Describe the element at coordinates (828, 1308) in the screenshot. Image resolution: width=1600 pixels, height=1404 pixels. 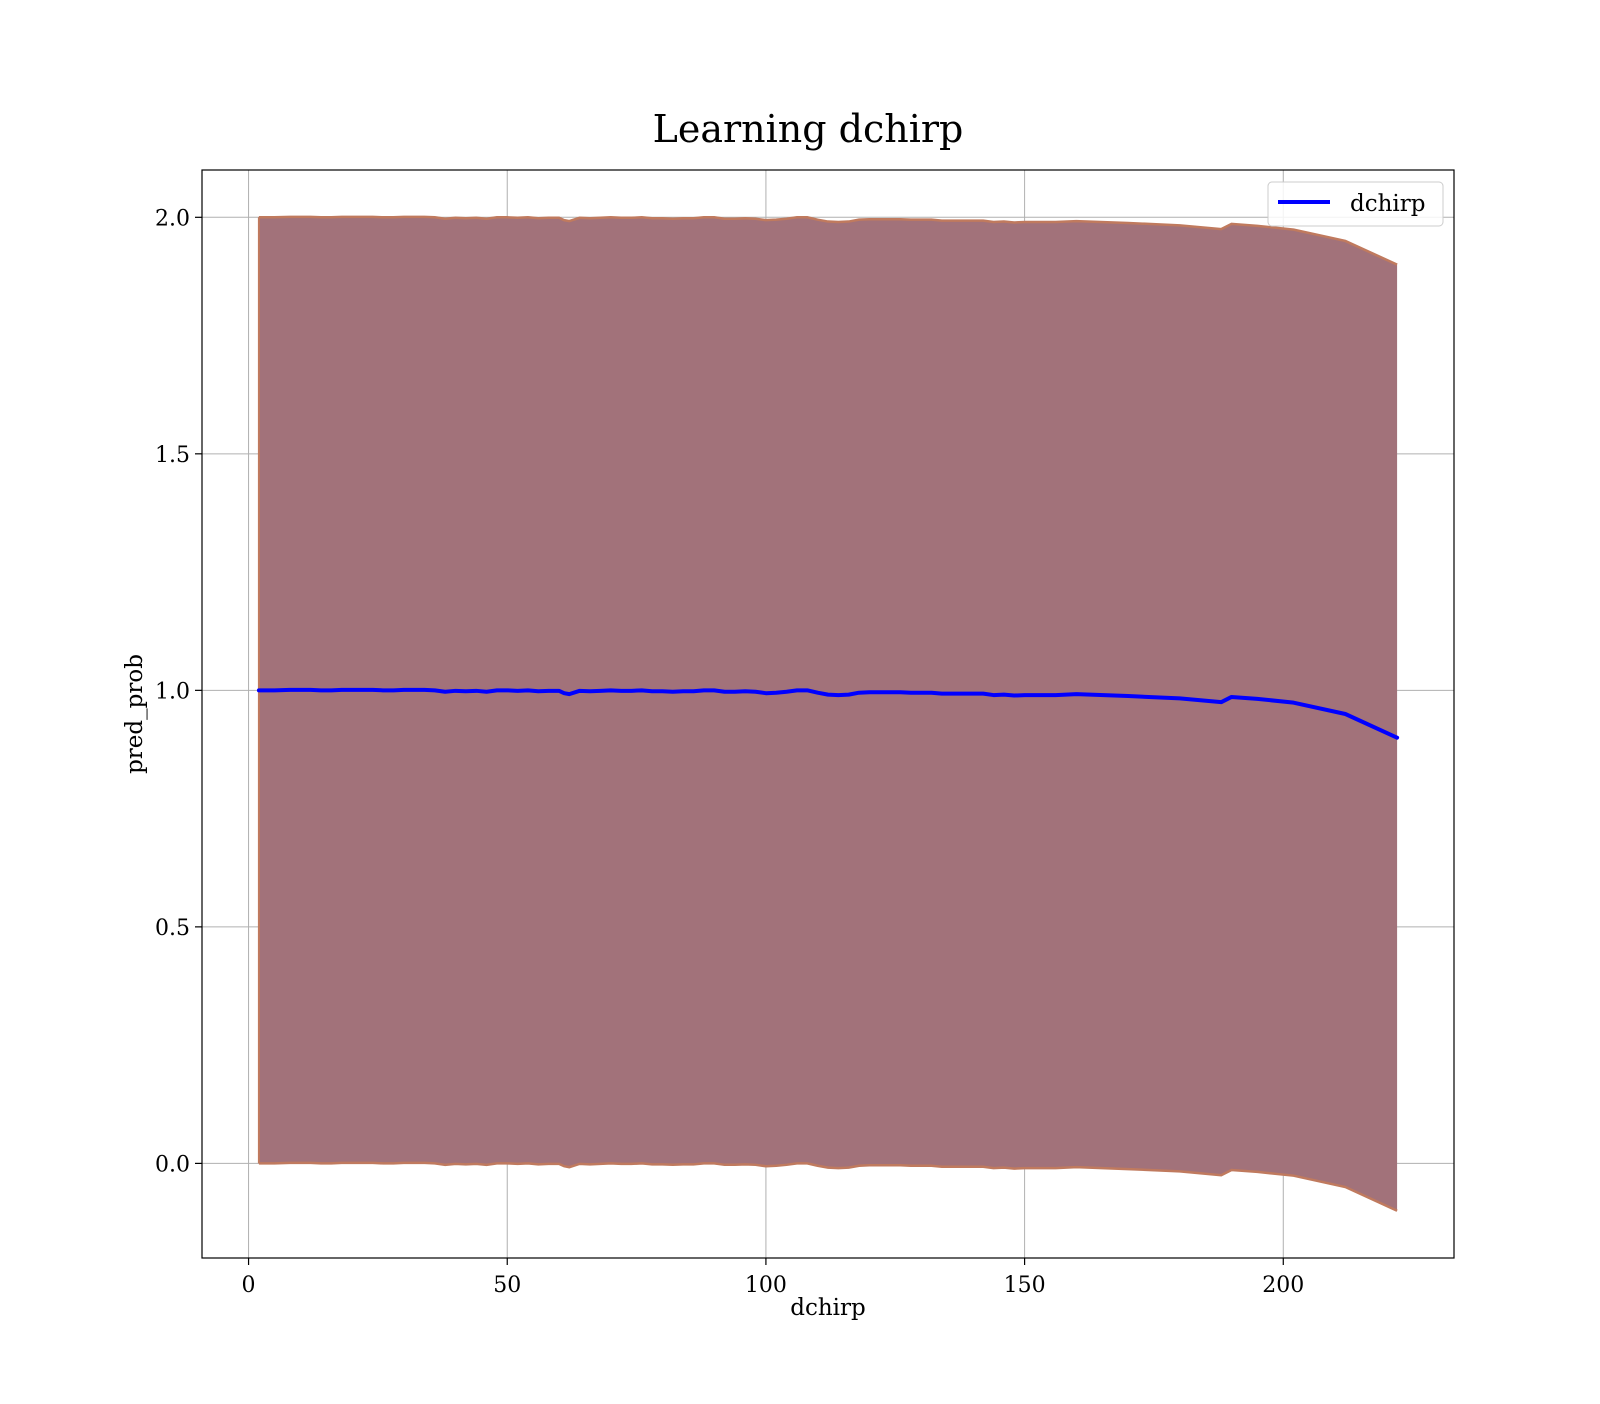
I see `x-axis-label: dchirp` at that location.